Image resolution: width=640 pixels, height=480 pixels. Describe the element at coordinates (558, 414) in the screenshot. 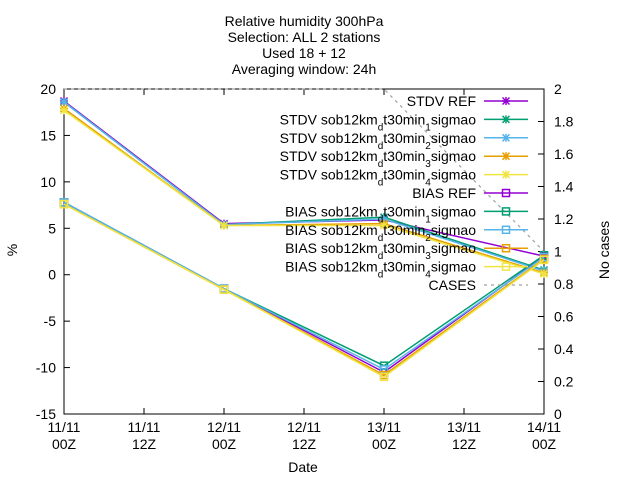

I see `y2-tick-label: 0` at that location.